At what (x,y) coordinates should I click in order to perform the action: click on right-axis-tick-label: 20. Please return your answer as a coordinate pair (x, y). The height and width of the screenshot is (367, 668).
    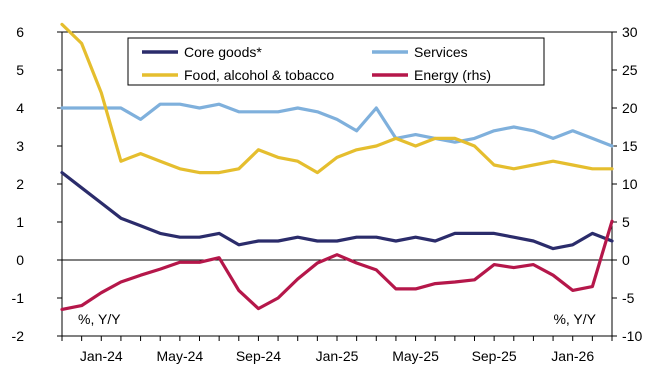
    Looking at the image, I should click on (630, 108).